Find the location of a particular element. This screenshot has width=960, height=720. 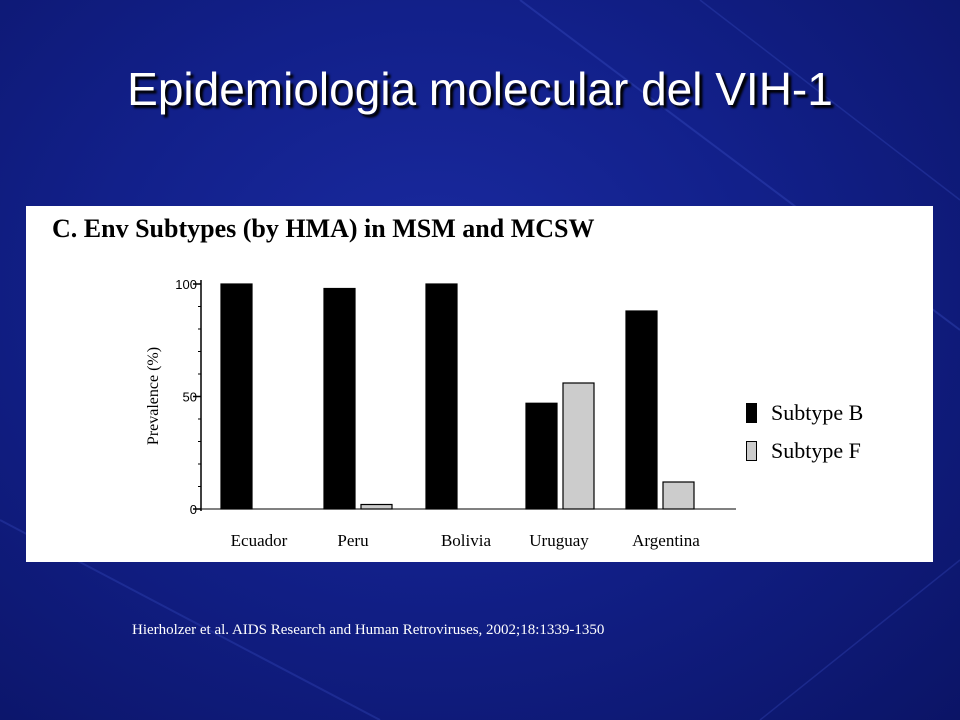

bar-subtype-b-bolivia is located at coordinates (441, 396).